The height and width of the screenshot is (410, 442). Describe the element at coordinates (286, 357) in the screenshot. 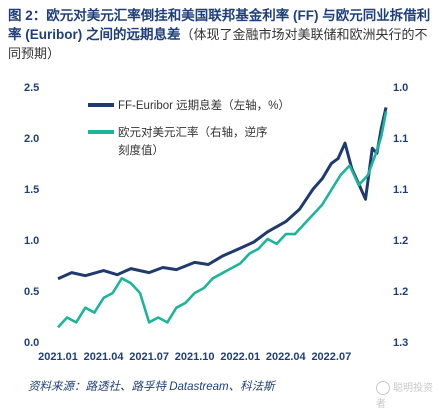

I see `x-axis-tick-label: 2022.04` at that location.